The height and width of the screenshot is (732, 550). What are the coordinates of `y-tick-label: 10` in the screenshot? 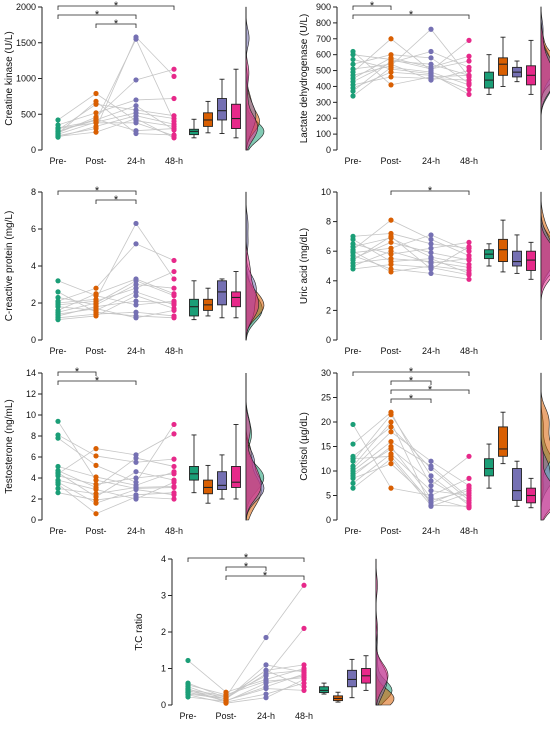 It's located at (326, 192).